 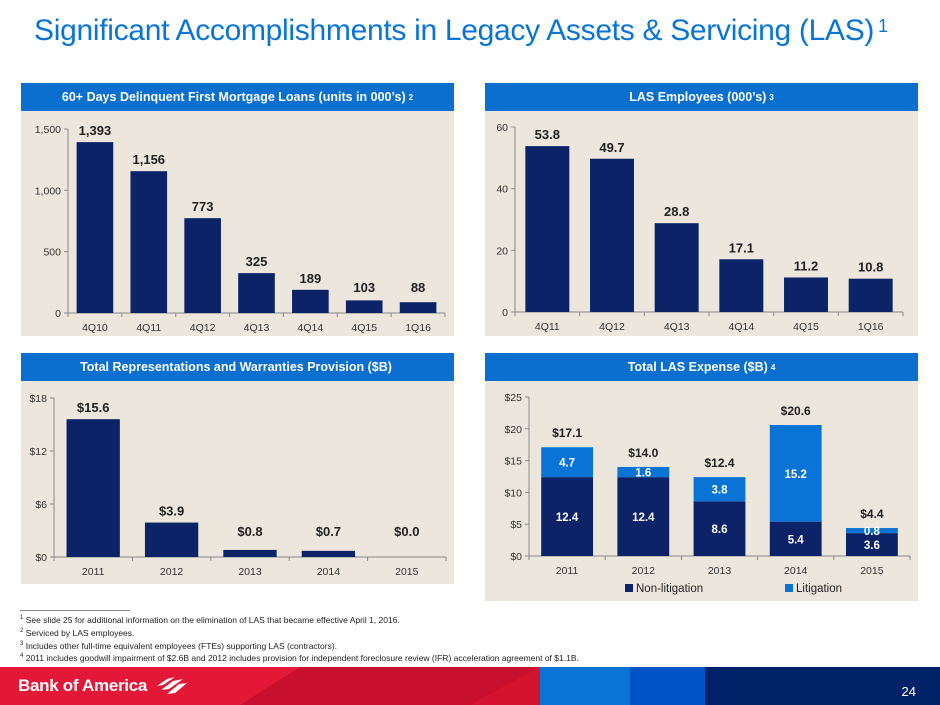 I want to click on y-tick-label: 20, so click(x=502, y=251).